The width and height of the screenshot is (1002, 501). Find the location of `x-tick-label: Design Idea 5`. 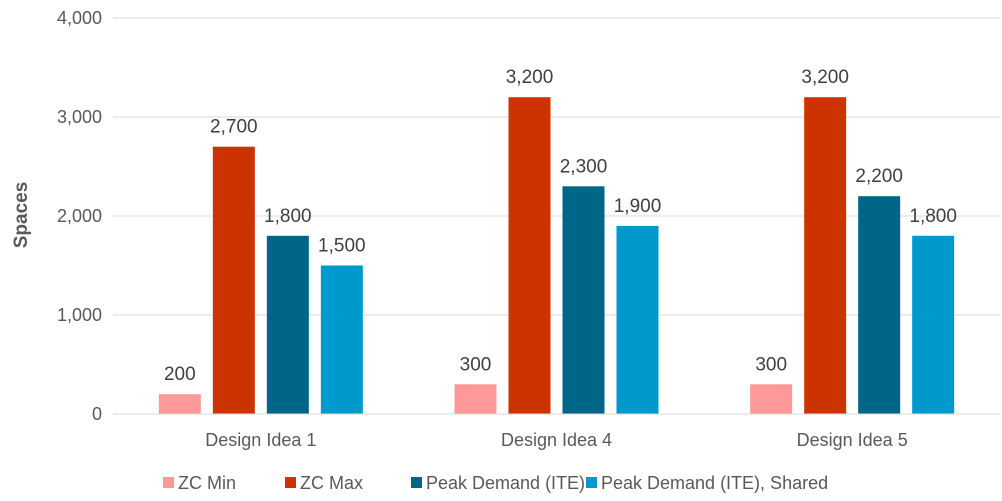

x-tick-label: Design Idea 5 is located at coordinates (852, 440).